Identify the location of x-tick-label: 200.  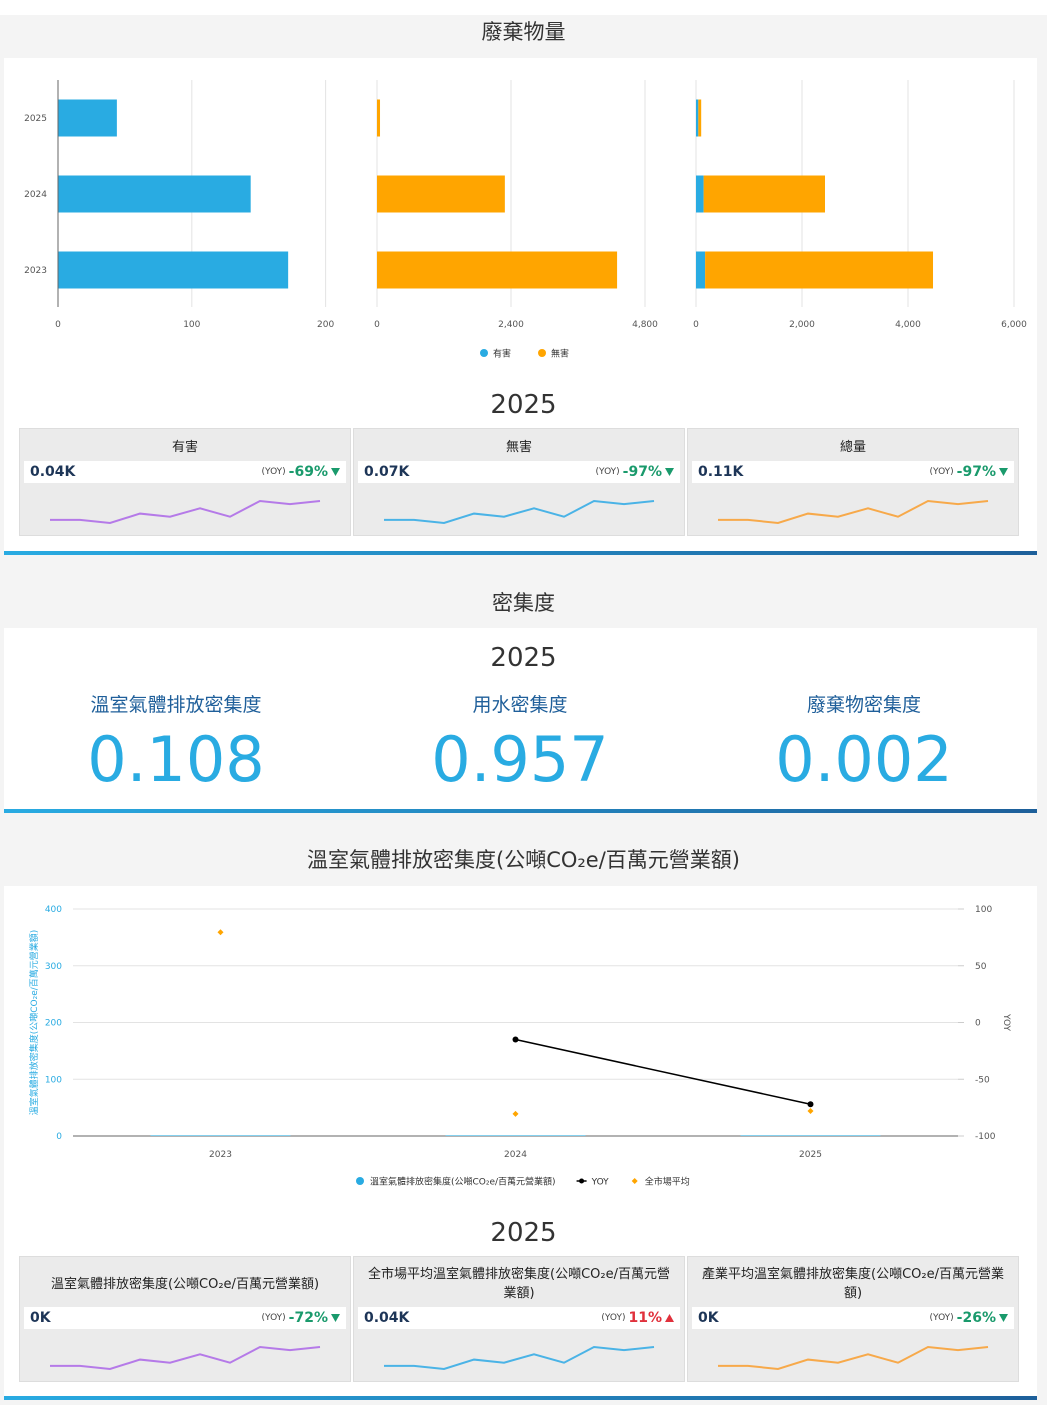
(325, 325).